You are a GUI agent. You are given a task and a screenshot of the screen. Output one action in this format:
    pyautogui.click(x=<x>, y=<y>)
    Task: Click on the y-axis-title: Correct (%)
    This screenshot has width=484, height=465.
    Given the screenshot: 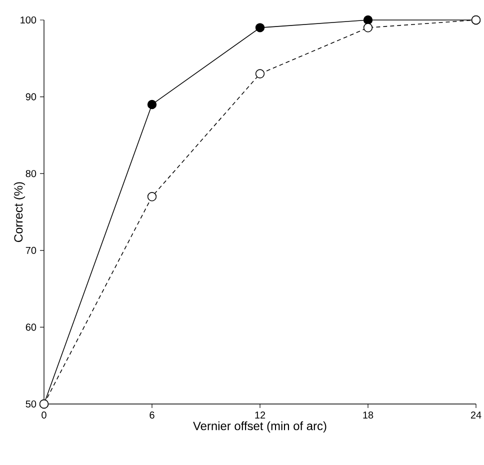 What is the action you would take?
    pyautogui.click(x=20, y=212)
    